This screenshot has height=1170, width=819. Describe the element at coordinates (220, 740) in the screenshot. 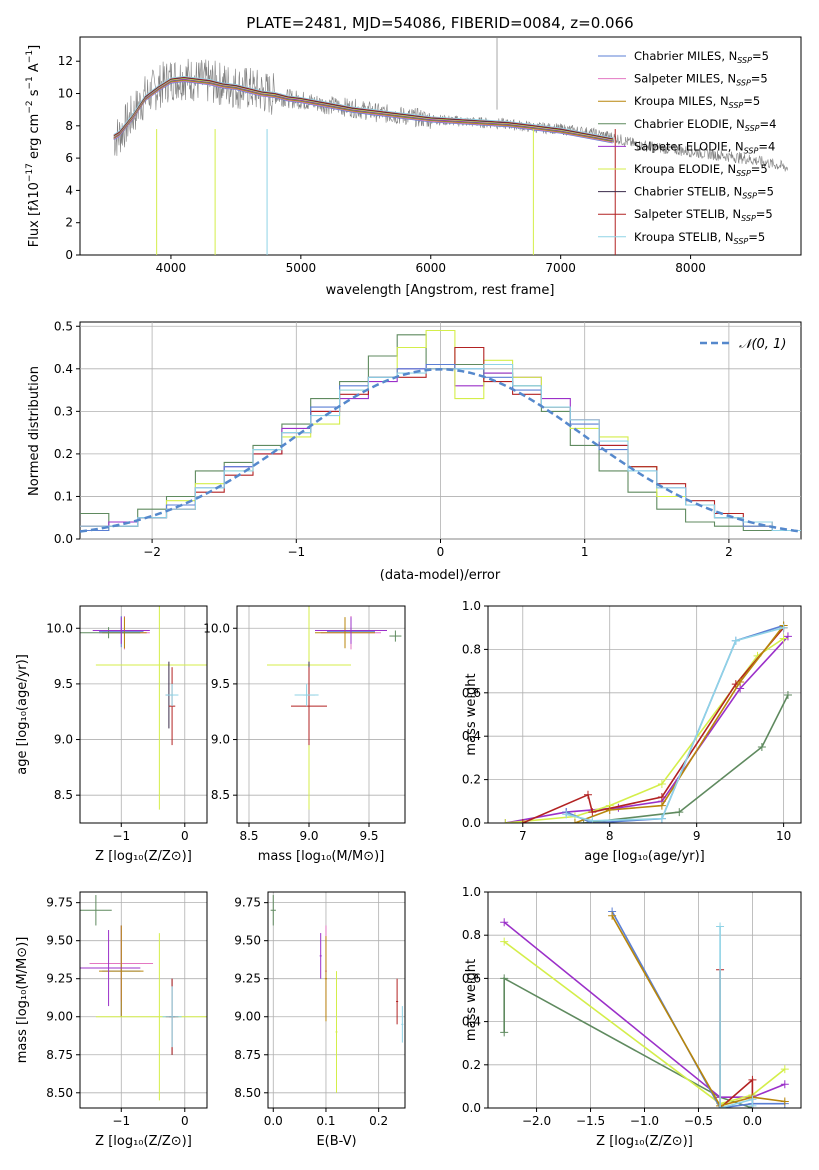

I see `y-tick-label: 9.0` at that location.